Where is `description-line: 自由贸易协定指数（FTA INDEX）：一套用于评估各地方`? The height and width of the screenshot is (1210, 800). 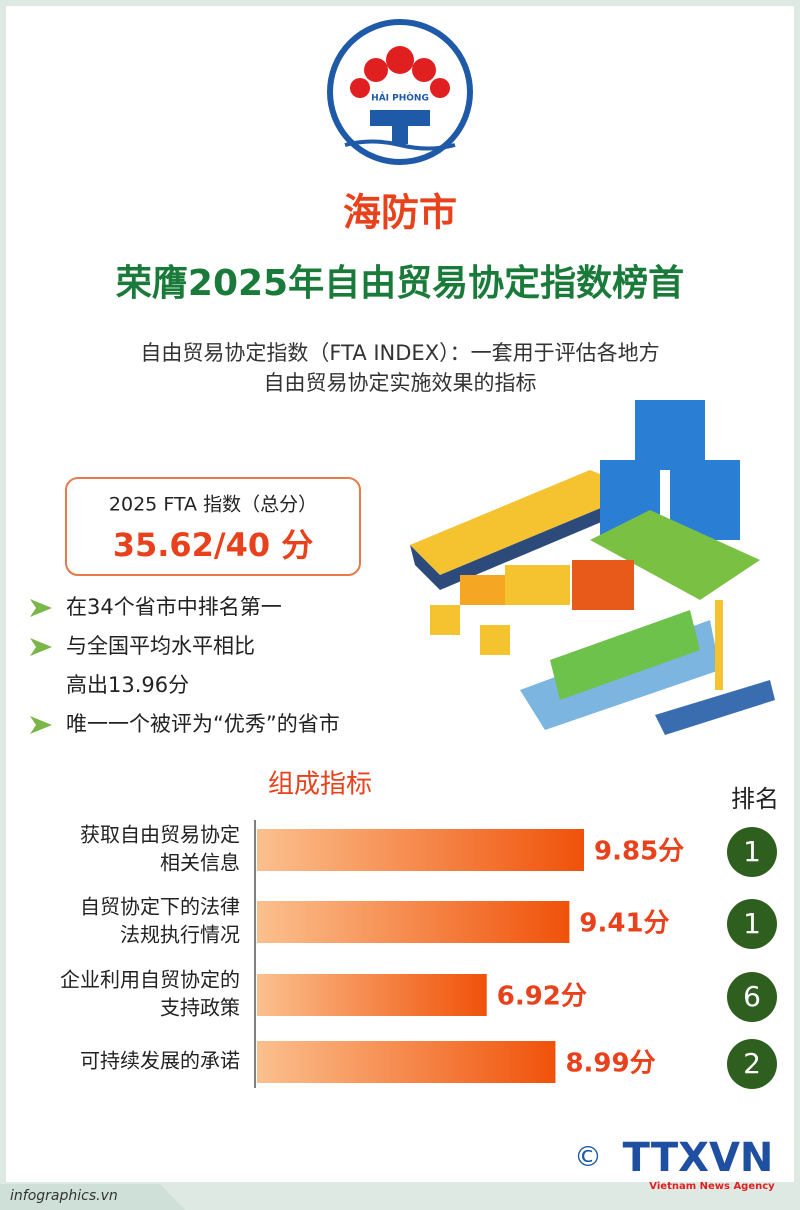
description-line: 自由贸易协定指数（FTA INDEX）：一套用于评估各地方 is located at coordinates (399, 353).